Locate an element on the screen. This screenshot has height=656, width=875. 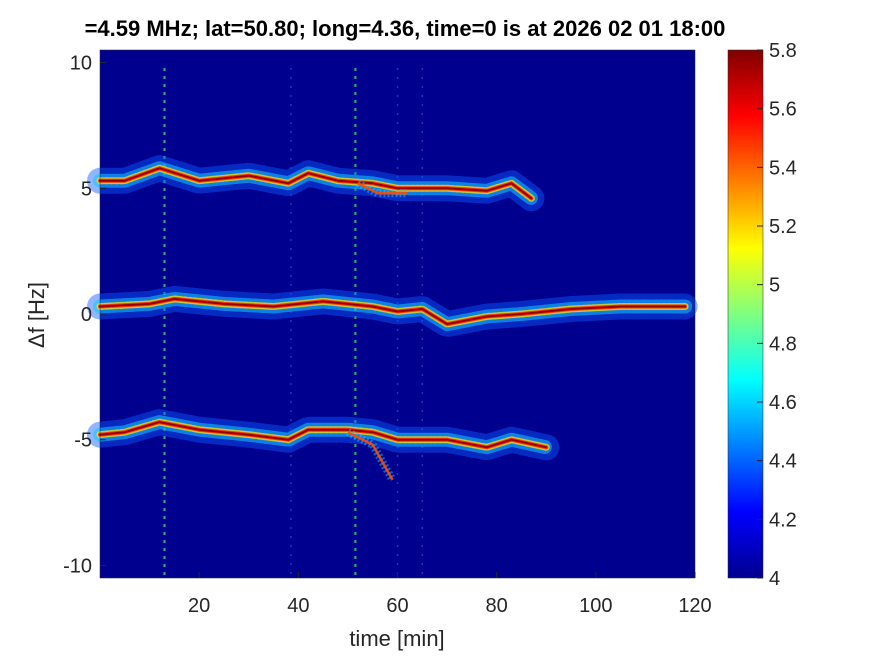
colorbar-tick-label: 4.2 is located at coordinates (783, 520).